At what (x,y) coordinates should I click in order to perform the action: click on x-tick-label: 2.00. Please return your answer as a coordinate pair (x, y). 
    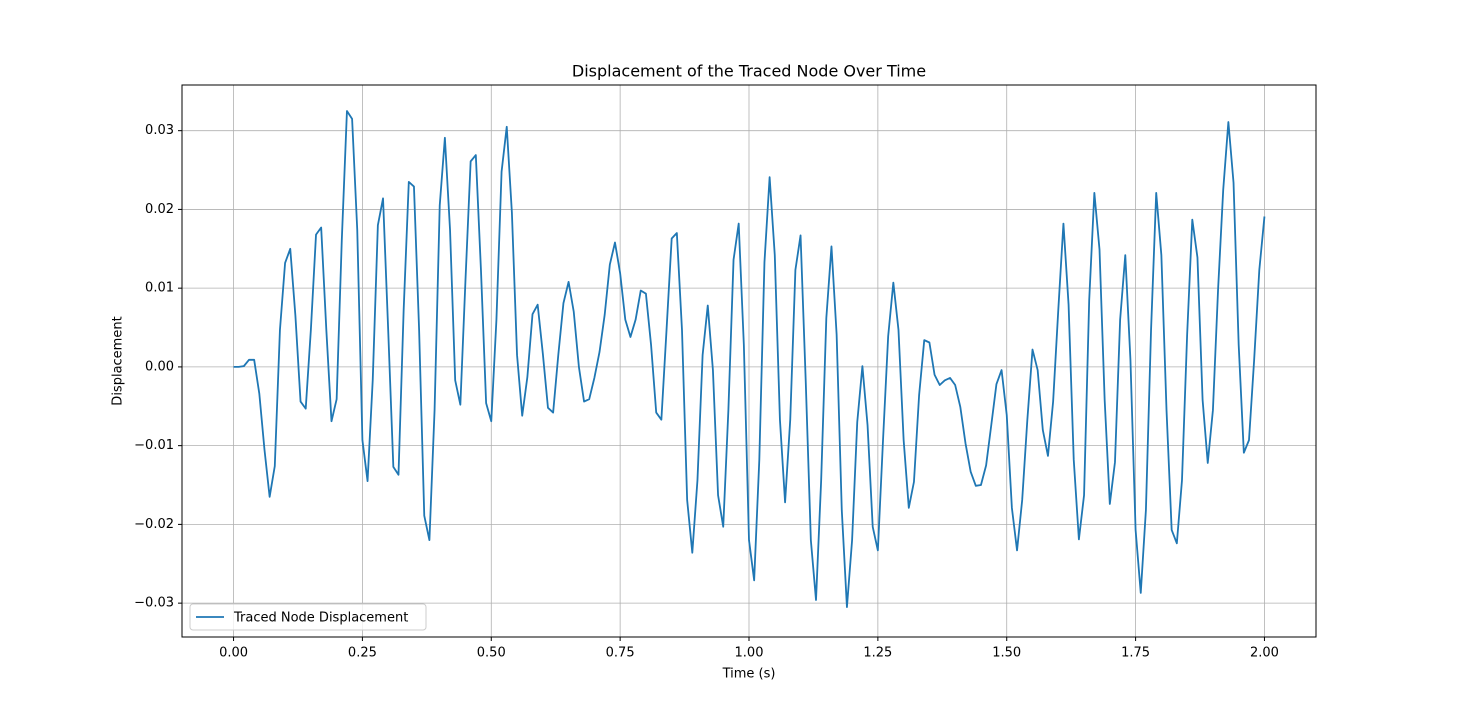
    Looking at the image, I should click on (1264, 653).